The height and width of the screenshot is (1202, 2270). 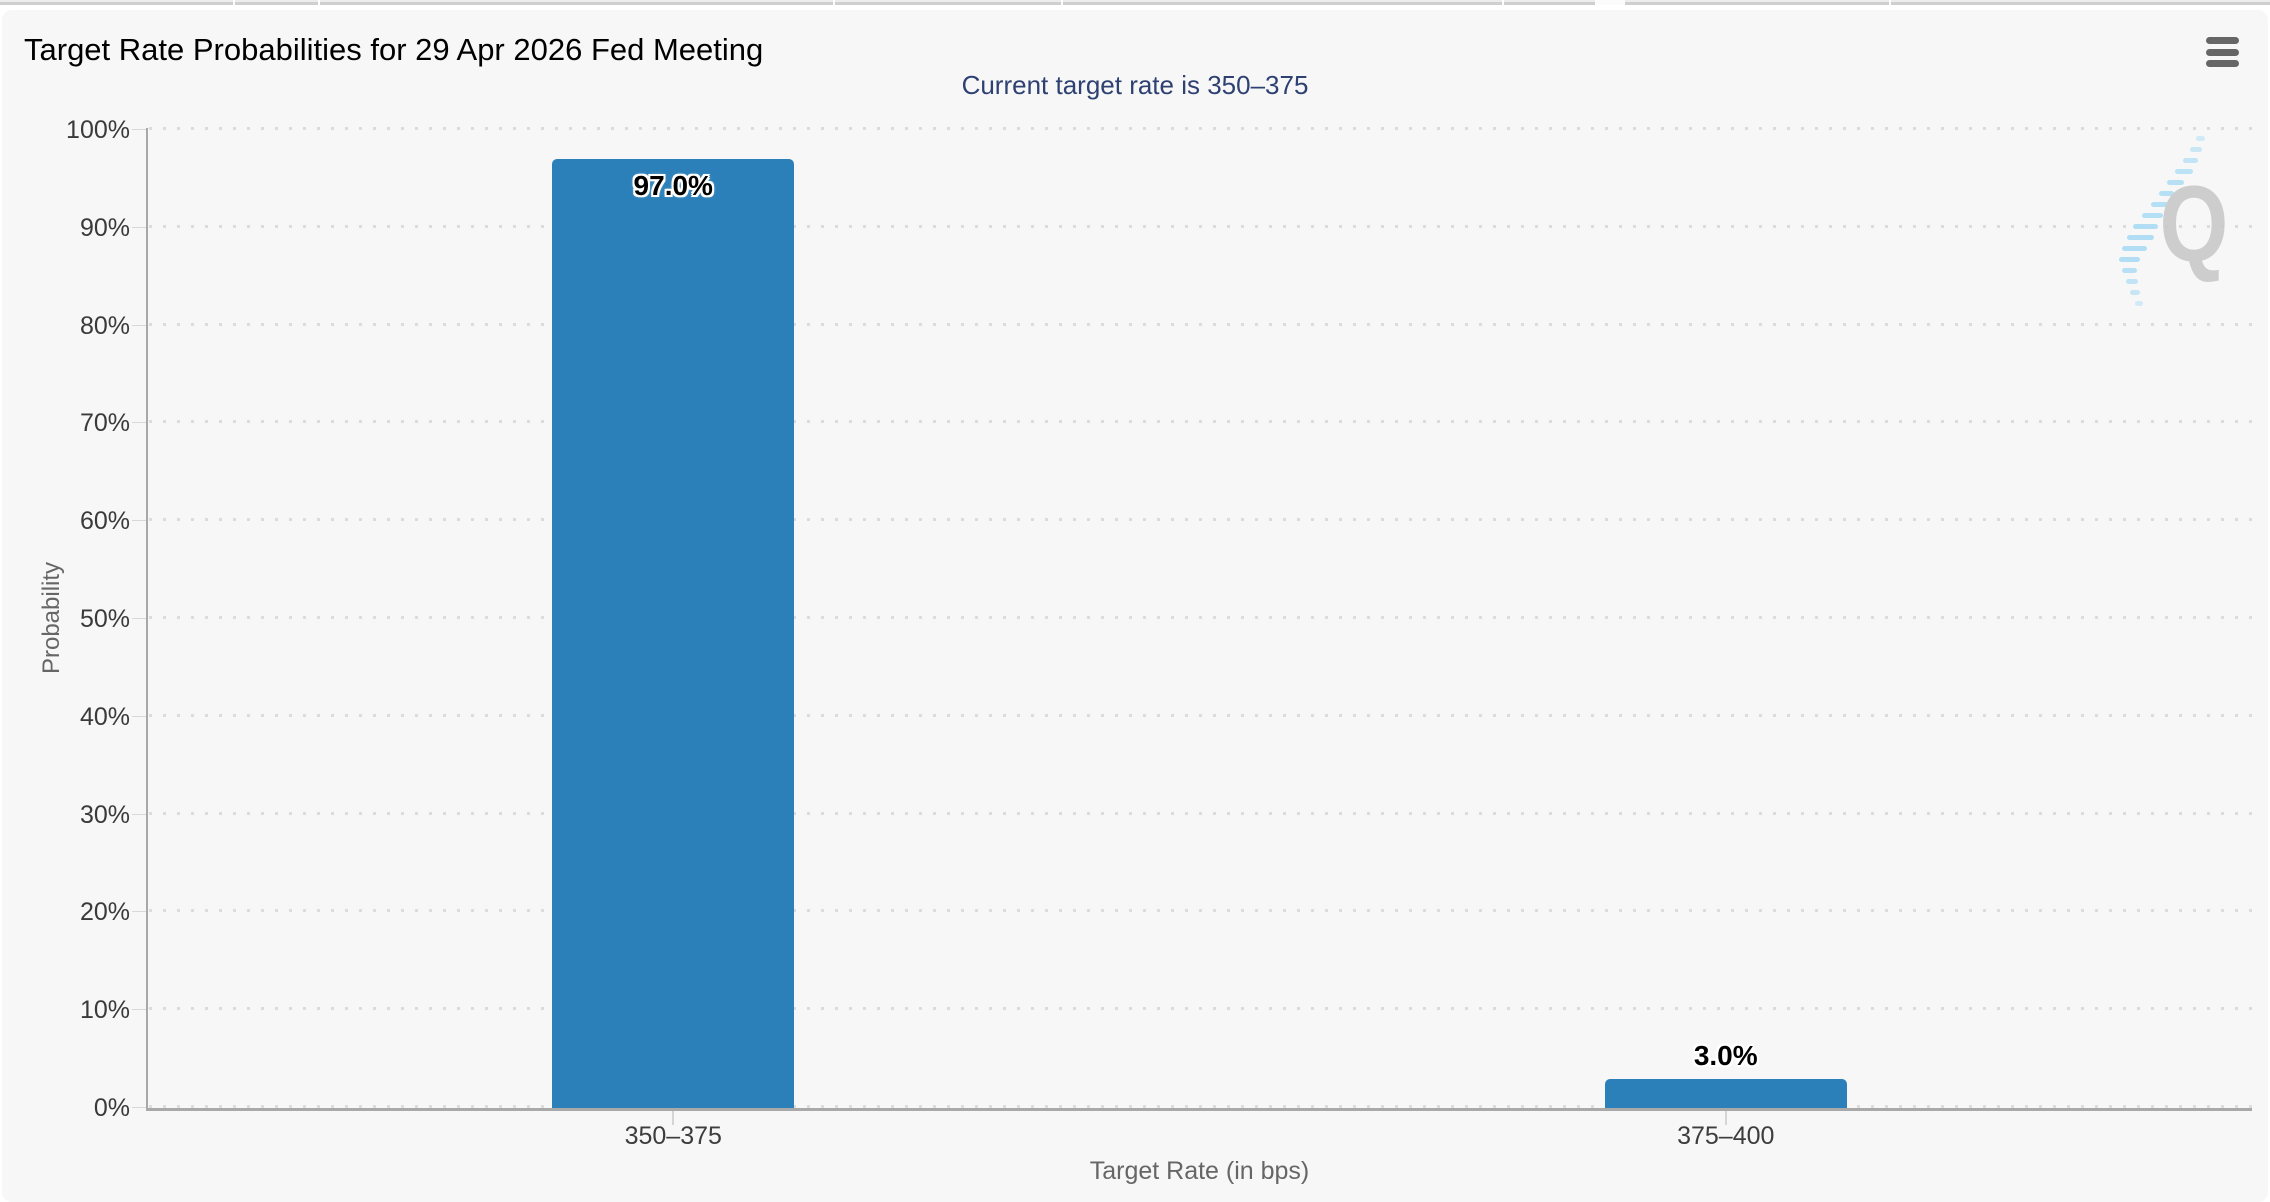 I want to click on y-tick-label: 70%, so click(x=104, y=423).